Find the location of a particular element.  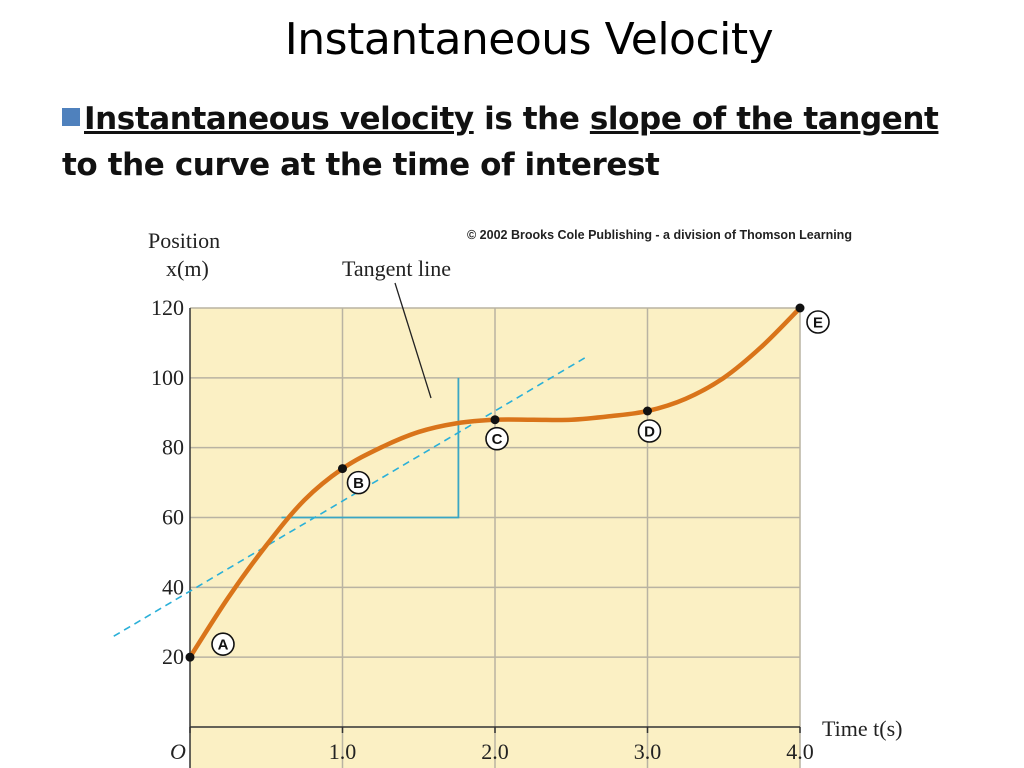

y-axis-label-line1: Position is located at coordinates (184, 240).